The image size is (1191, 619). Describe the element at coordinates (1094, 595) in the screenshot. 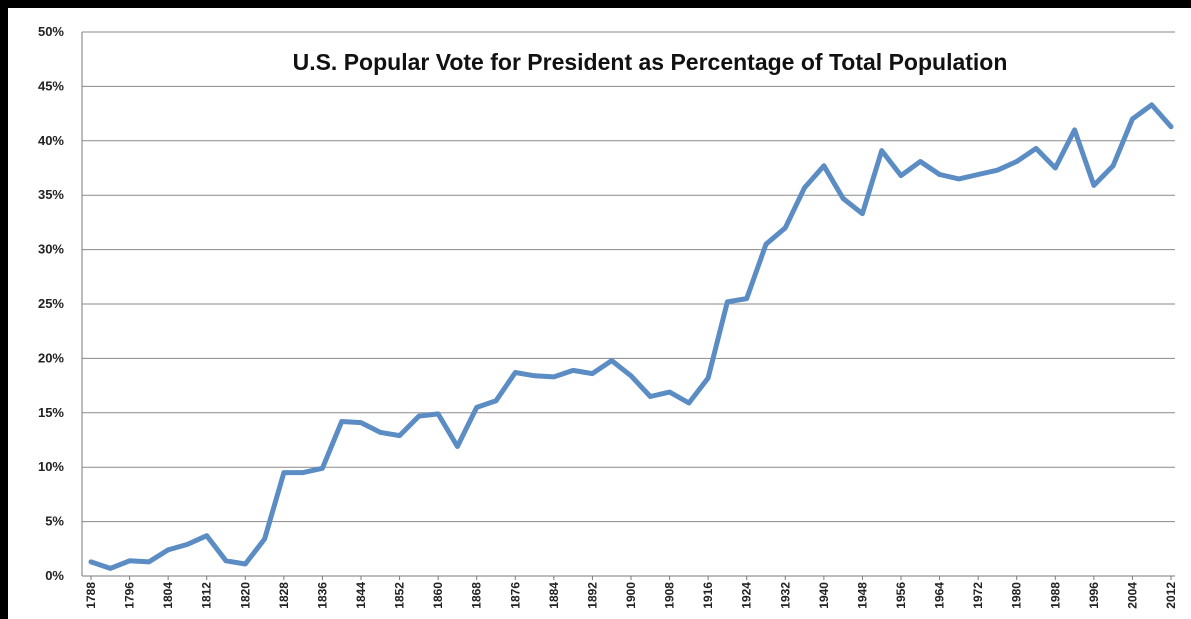

I see `x-tick-label: 1996` at that location.